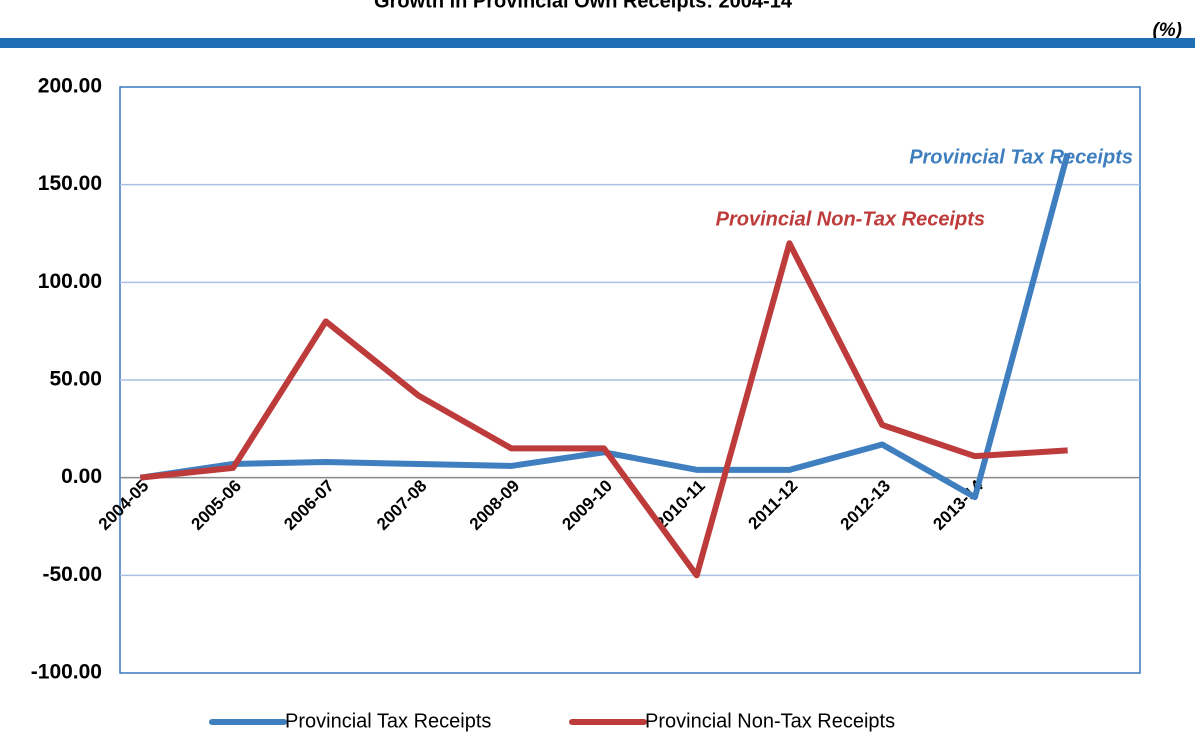 Image resolution: width=1195 pixels, height=736 pixels. I want to click on x-tick-label: 2008-09, so click(495, 505).